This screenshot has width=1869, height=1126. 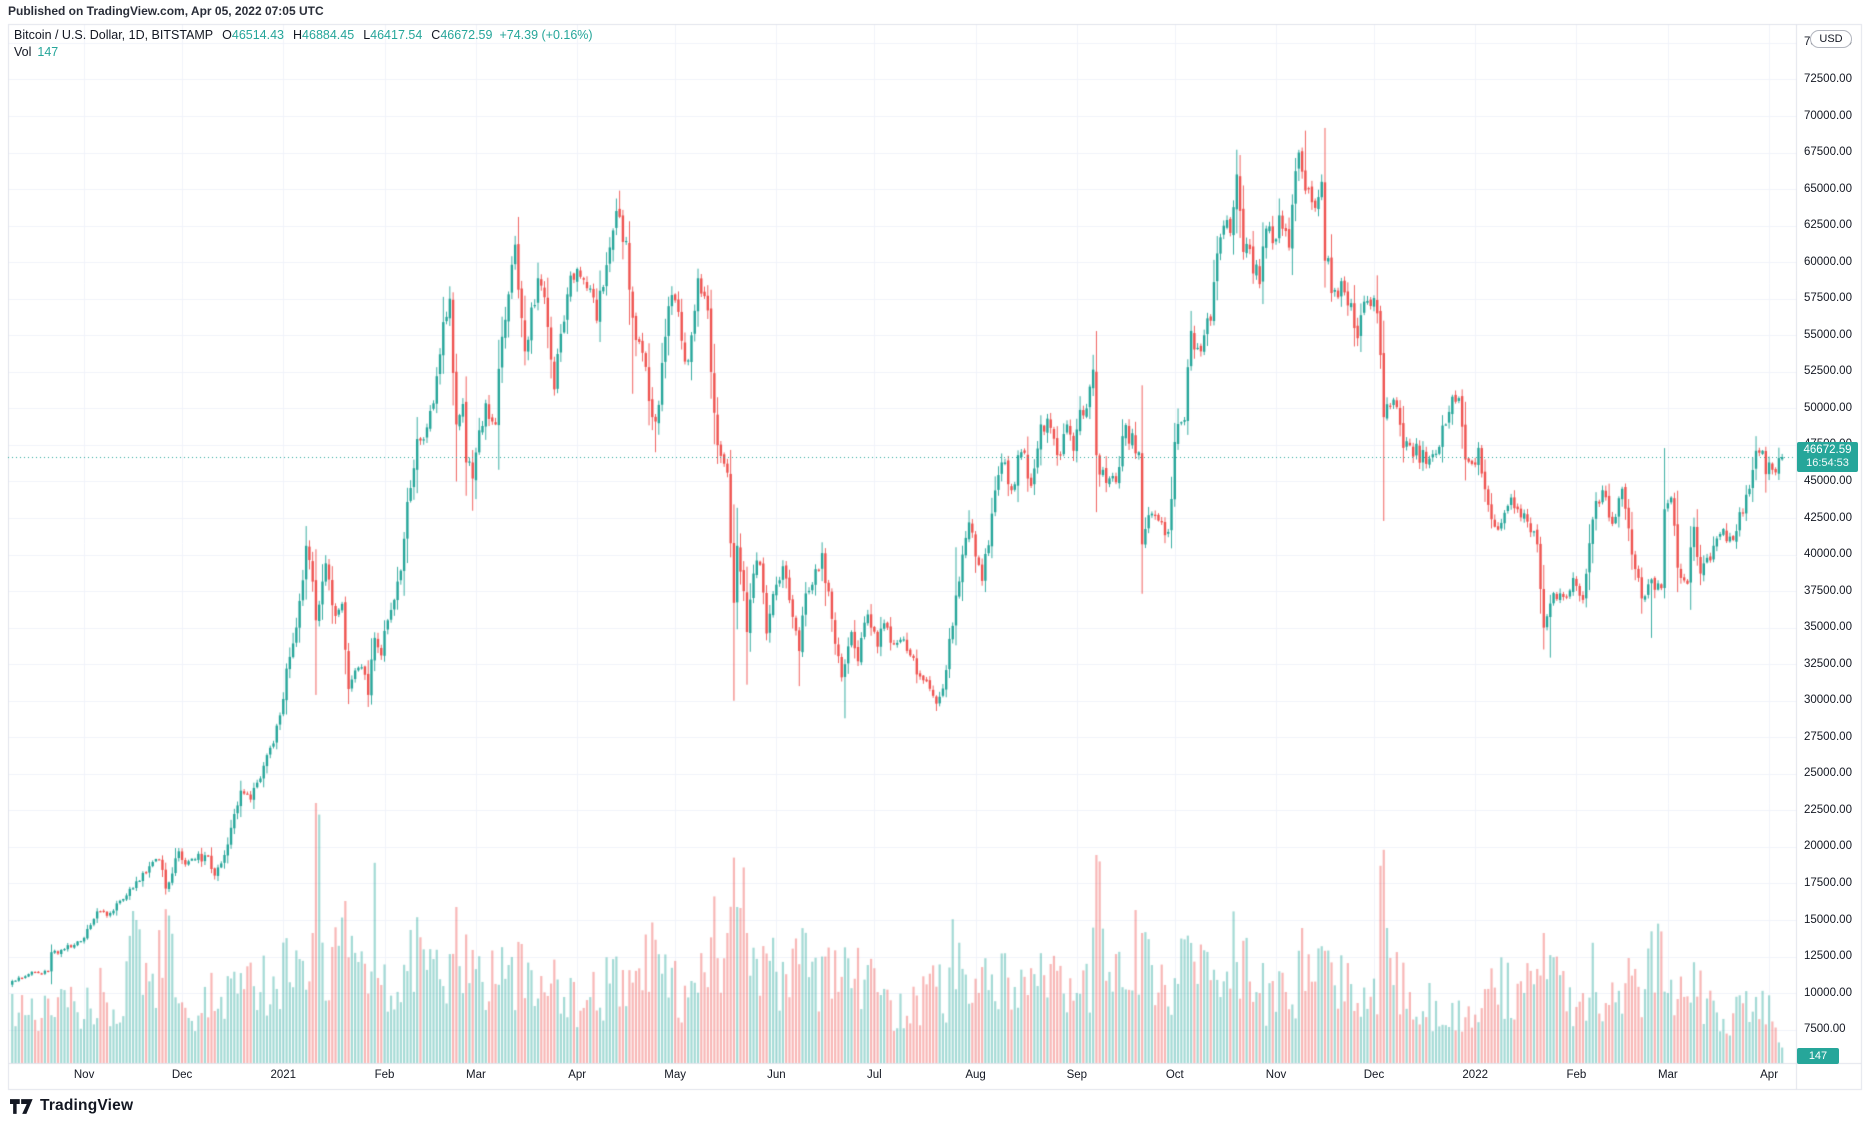 What do you see at coordinates (1828, 554) in the screenshot?
I see `price-axis-label: 40000.00` at bounding box center [1828, 554].